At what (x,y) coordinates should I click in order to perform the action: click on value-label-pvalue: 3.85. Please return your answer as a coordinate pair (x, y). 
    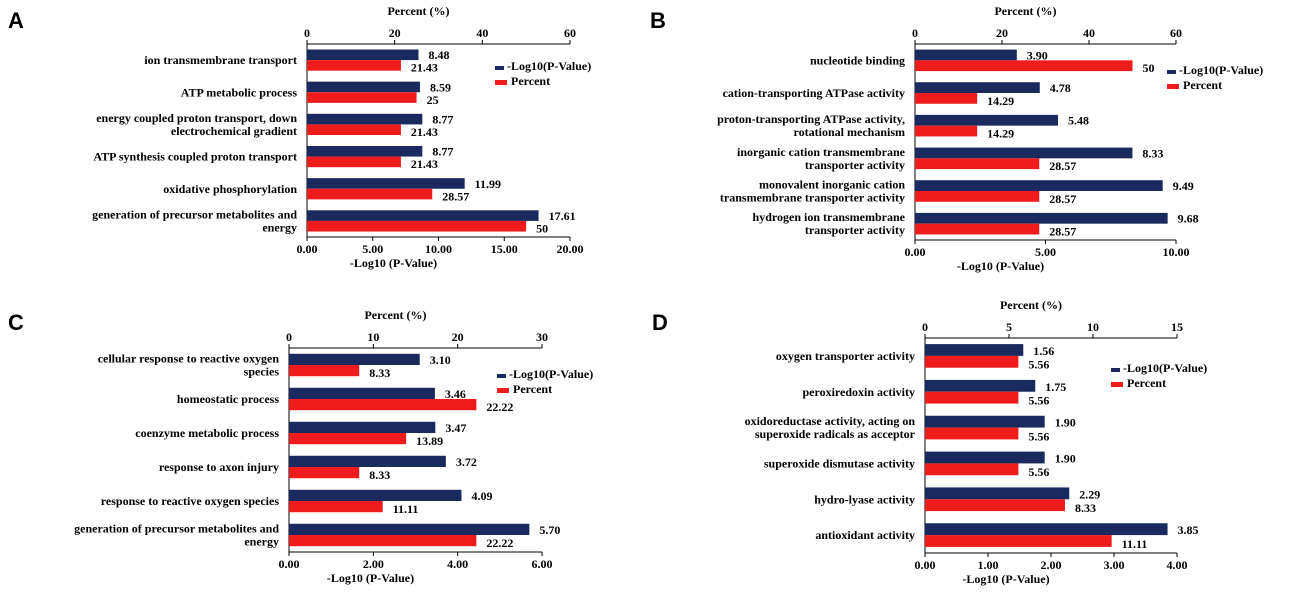
    Looking at the image, I should click on (1188, 530).